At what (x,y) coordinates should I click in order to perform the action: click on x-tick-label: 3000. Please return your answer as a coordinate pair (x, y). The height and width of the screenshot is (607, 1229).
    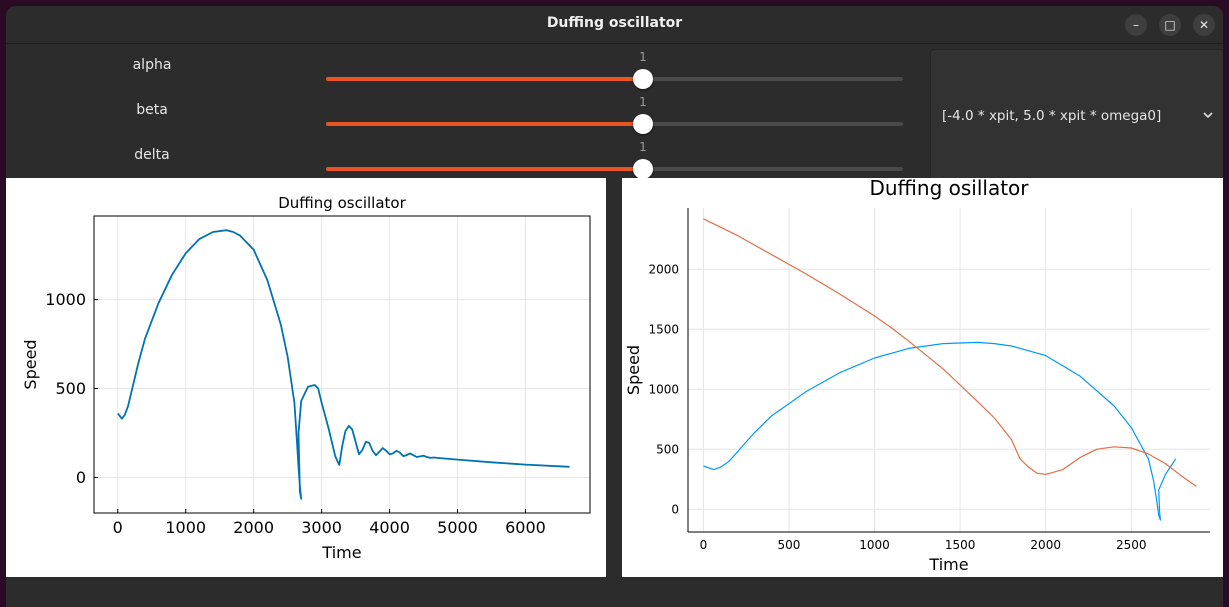
    Looking at the image, I should click on (321, 527).